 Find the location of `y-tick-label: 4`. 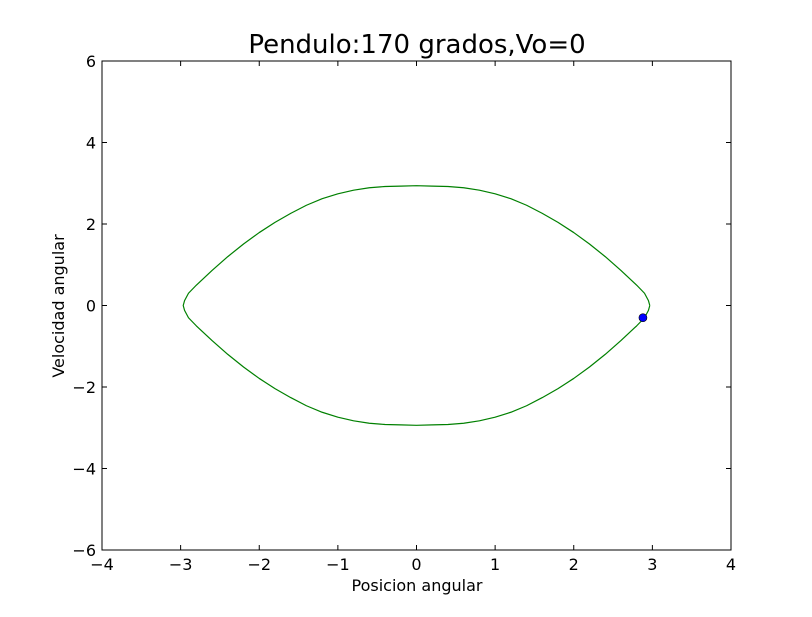

y-tick-label: 4 is located at coordinates (91, 143).